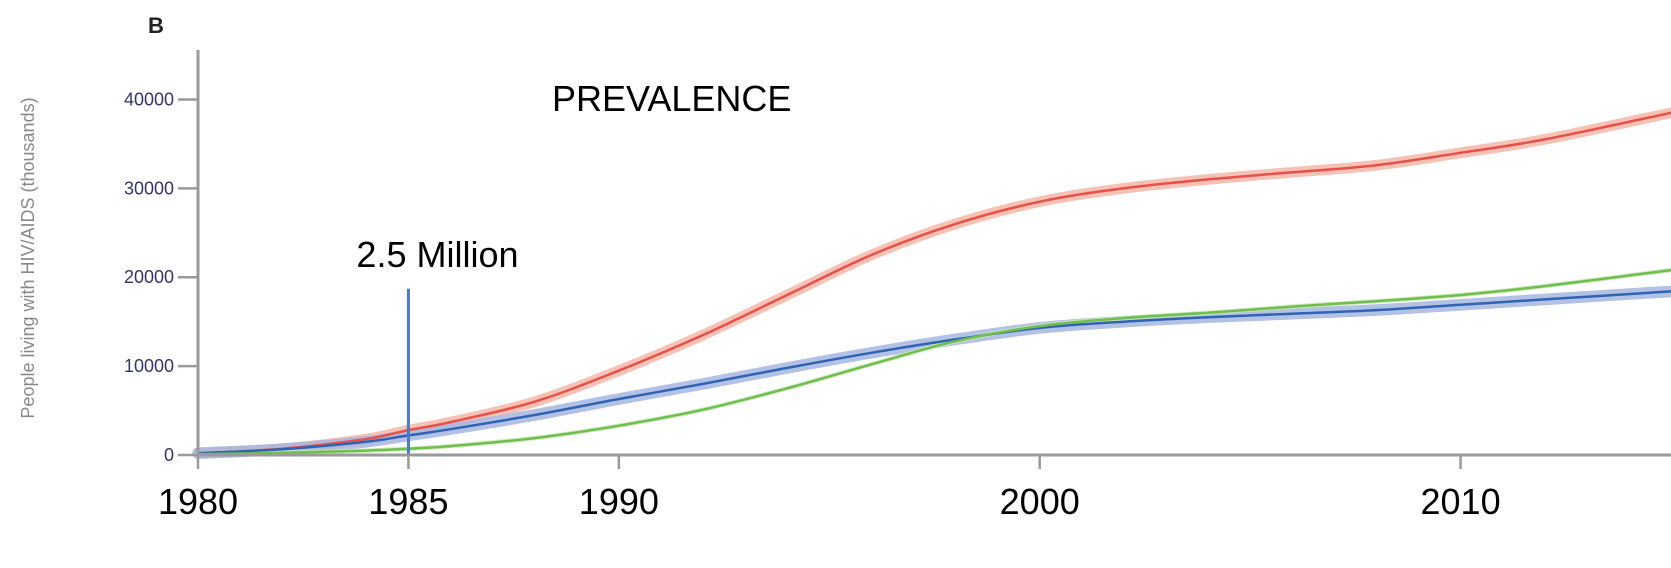 The height and width of the screenshot is (568, 1671). Describe the element at coordinates (149, 277) in the screenshot. I see `y-tick-label: 20000` at that location.